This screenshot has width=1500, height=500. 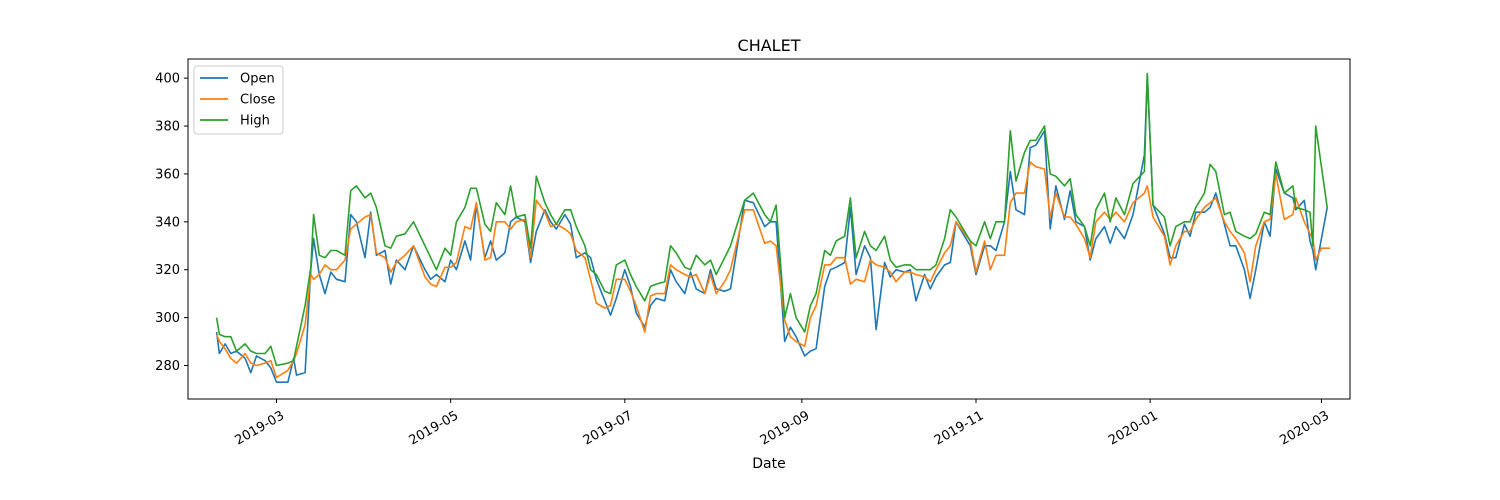 What do you see at coordinates (167, 174) in the screenshot?
I see `y-tick-label: 360` at bounding box center [167, 174].